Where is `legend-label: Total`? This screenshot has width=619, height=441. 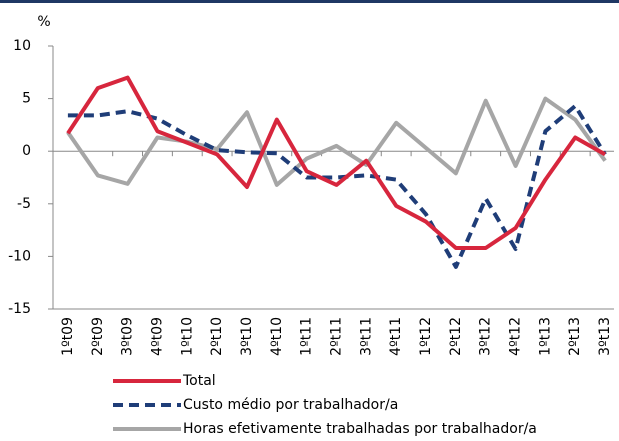
legend-label: Total is located at coordinates (199, 381).